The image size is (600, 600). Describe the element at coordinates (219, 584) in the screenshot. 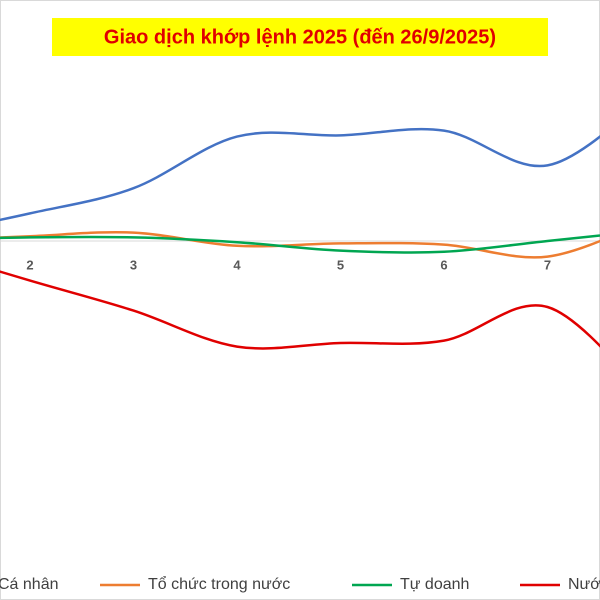

I see `legend-label: Tổ chức trong nước` at that location.